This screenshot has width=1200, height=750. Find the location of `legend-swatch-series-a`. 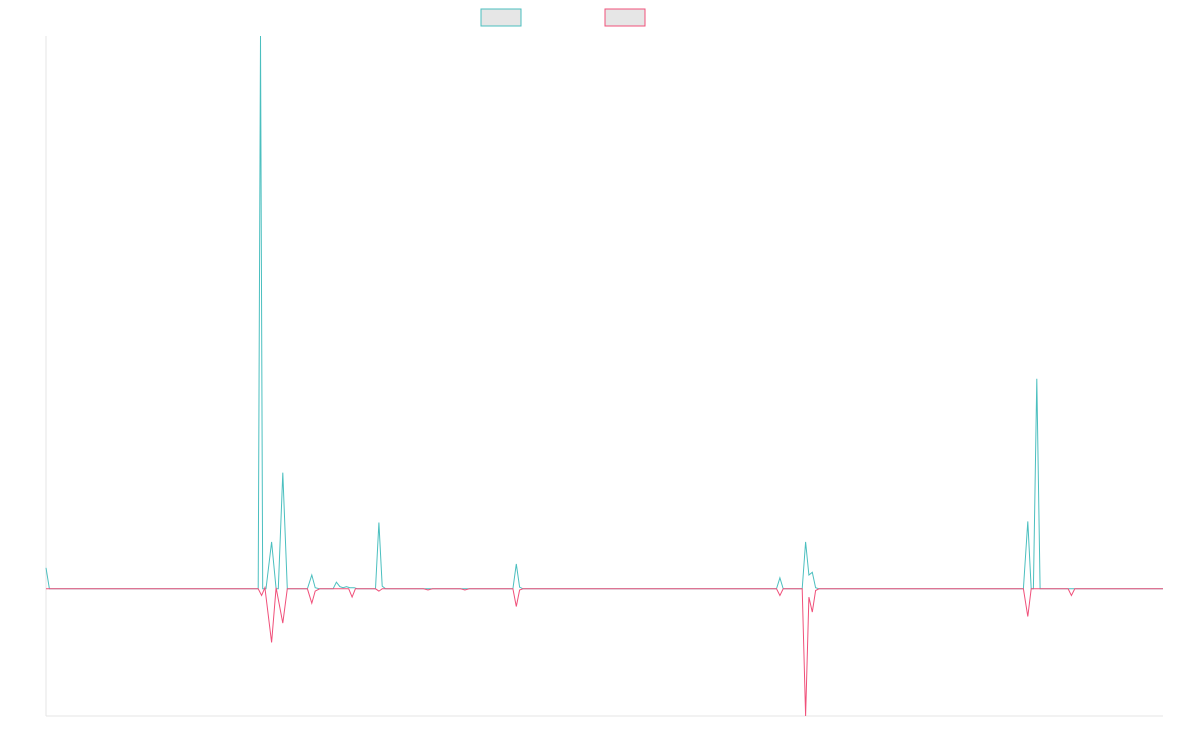

legend-swatch-series-a is located at coordinates (501, 17).